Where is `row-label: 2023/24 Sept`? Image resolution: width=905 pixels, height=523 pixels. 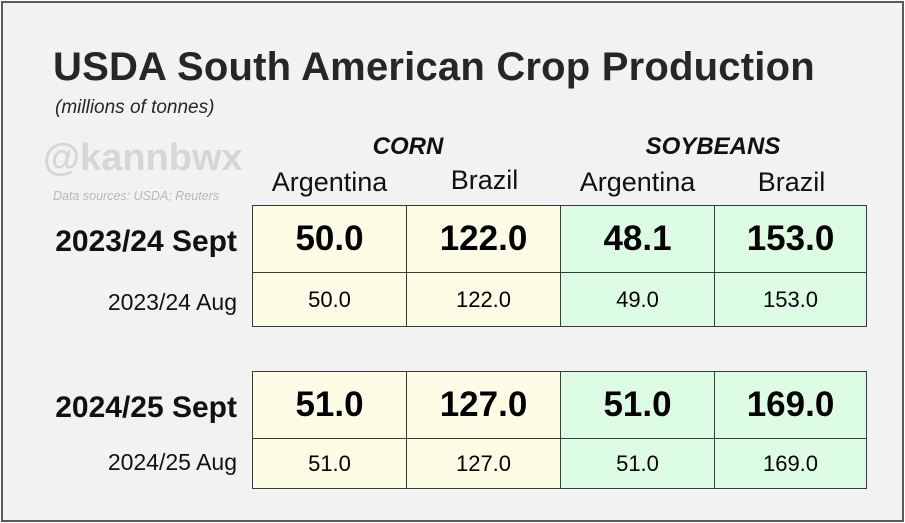 row-label: 2023/24 Sept is located at coordinates (146, 241).